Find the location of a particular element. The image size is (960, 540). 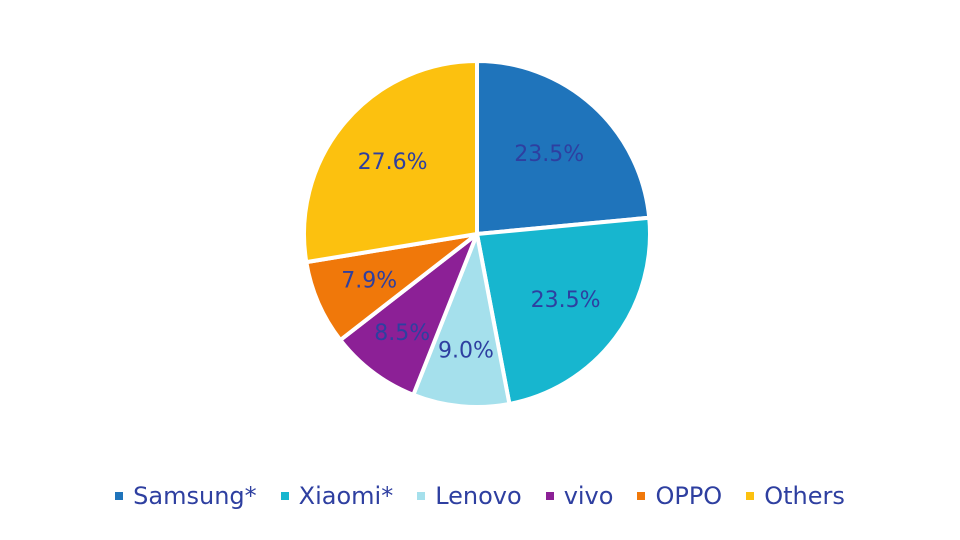

pie-data-labels: 23.5% 23.5% 9.0% 8.5% 7.9% 27.6% is located at coordinates (470, 252).